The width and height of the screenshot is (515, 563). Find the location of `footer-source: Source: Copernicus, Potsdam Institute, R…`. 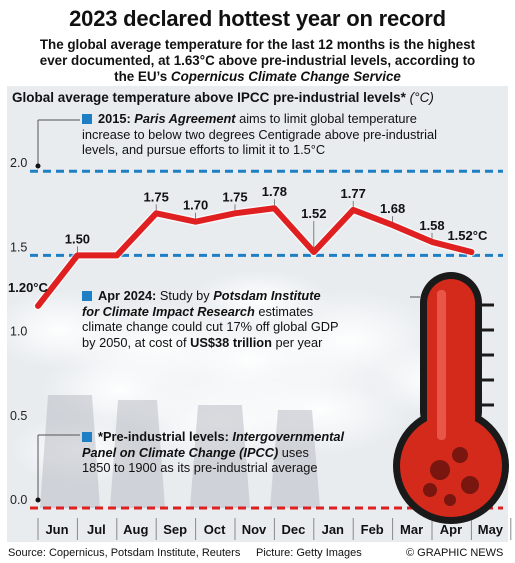

footer-source: Source: Copernicus, Potsdam Institute, R… is located at coordinates (124, 553).